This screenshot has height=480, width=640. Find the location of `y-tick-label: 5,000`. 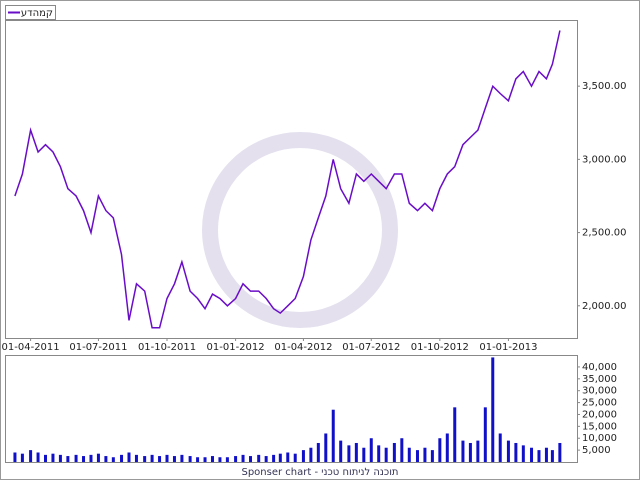

y-tick-label: 5,000 is located at coordinates (596, 450).